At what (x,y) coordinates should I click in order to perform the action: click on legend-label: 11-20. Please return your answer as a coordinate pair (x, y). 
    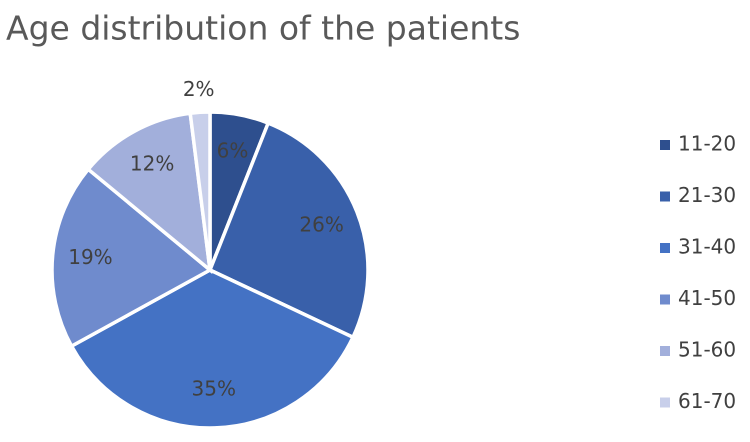
    Looking at the image, I should click on (707, 144).